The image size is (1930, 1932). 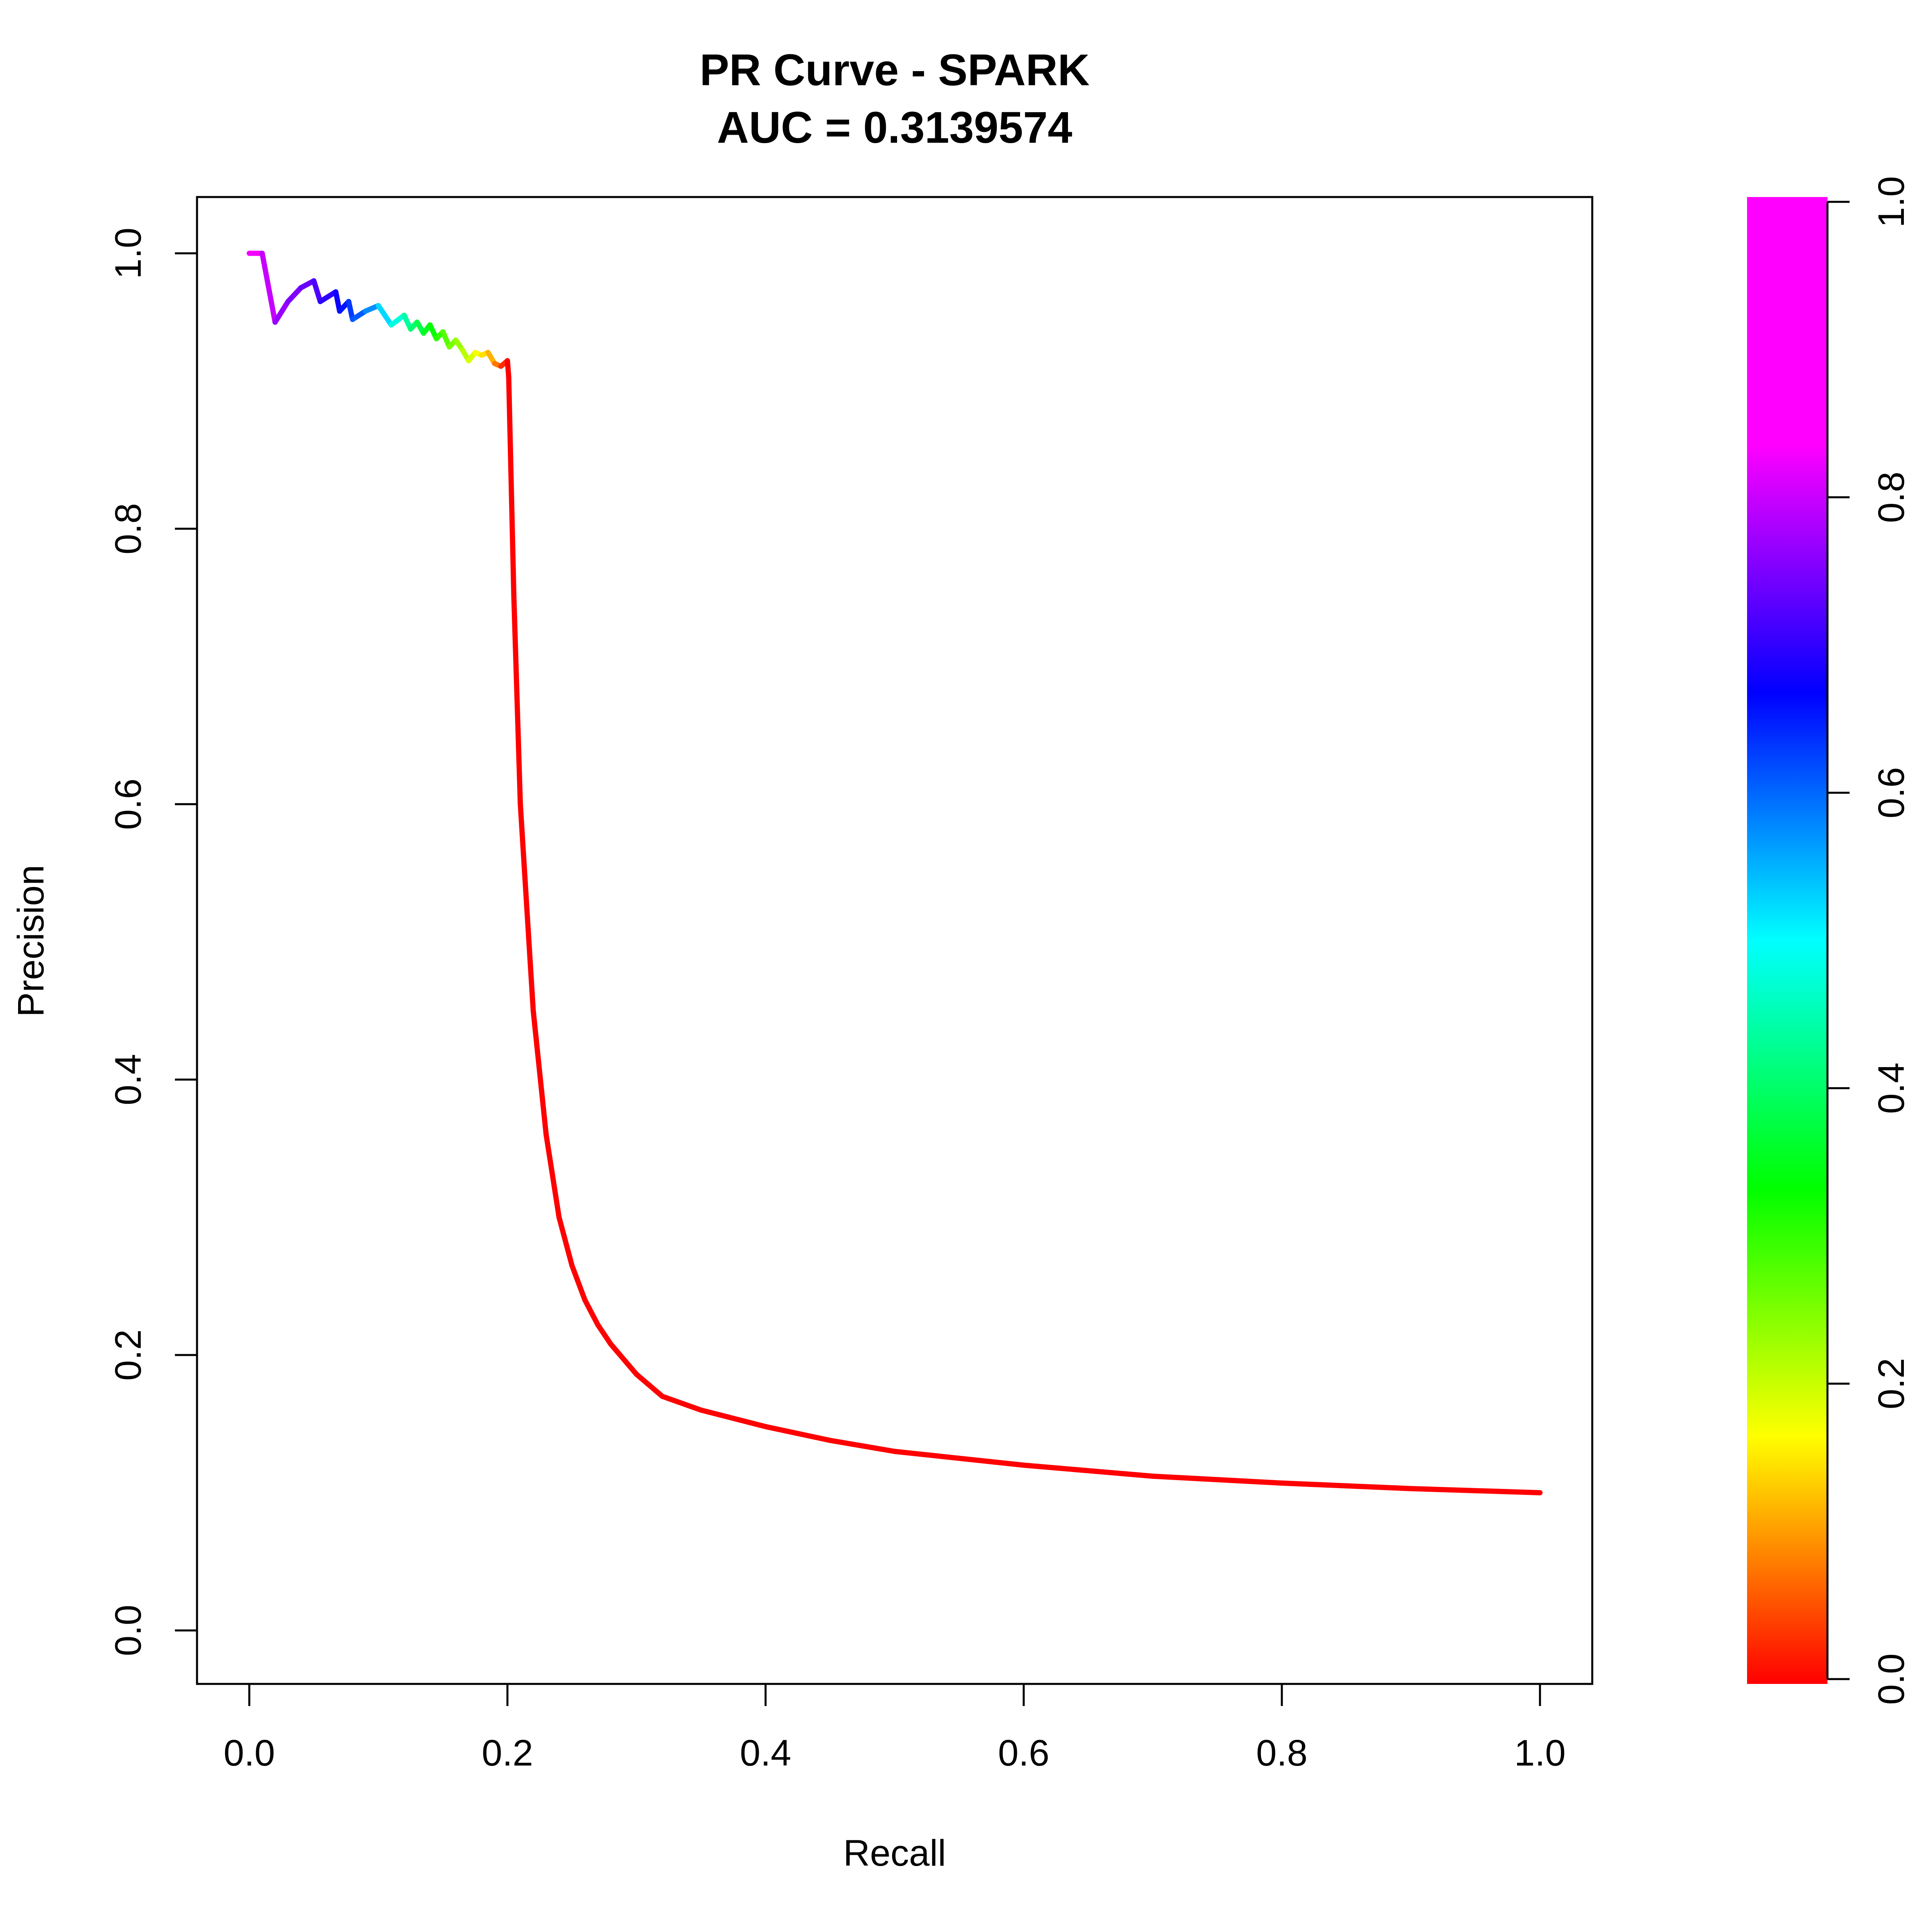 What do you see at coordinates (128, 528) in the screenshot?
I see `y-tick-label: 0.8` at bounding box center [128, 528].